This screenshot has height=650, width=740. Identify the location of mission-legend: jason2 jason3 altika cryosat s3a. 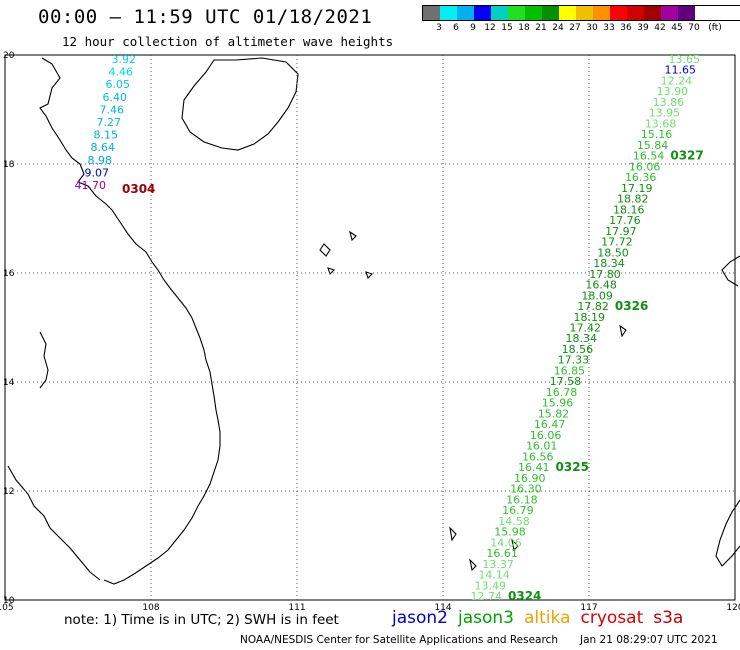
(542, 618).